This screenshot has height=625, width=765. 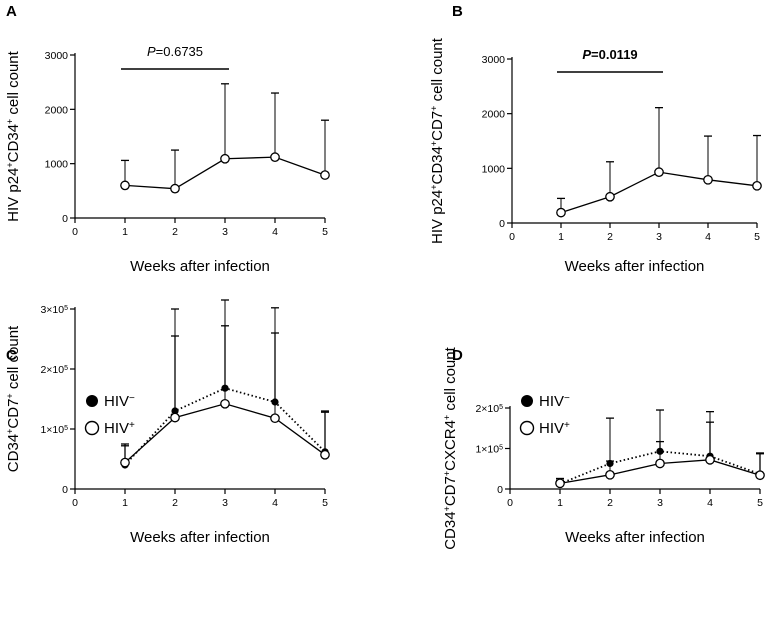 What do you see at coordinates (54, 310) in the screenshot?
I see `y-tick-label: 3×105` at bounding box center [54, 310].